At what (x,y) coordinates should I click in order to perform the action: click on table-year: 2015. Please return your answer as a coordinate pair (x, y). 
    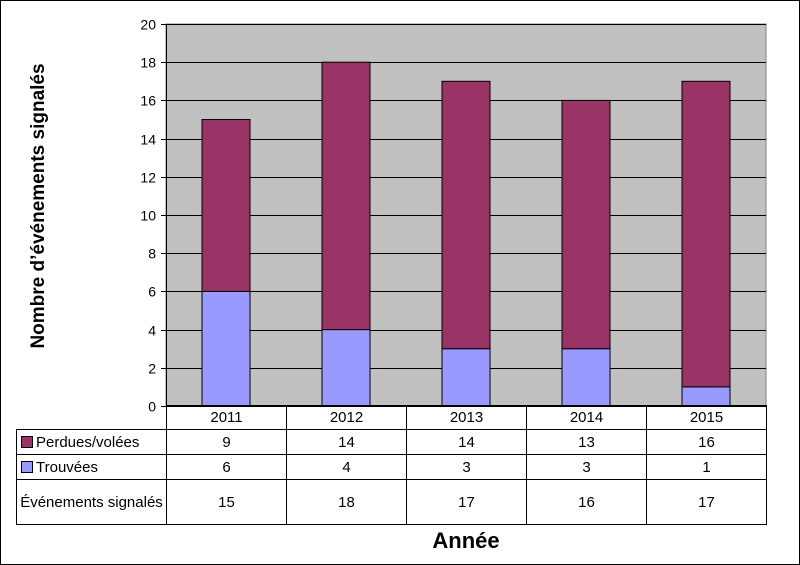
    Looking at the image, I should click on (706, 417).